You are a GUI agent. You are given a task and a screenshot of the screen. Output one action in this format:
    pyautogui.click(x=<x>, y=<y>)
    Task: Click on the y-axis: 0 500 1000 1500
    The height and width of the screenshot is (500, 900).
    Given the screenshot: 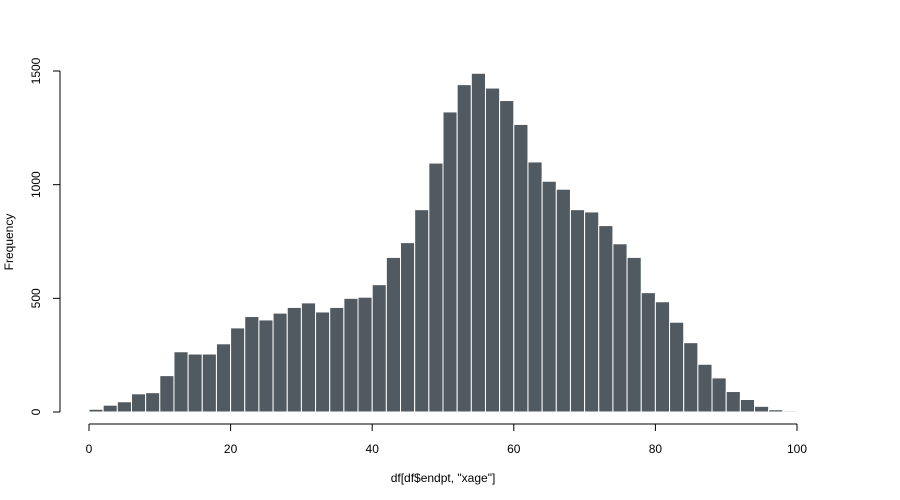 What is the action you would take?
    pyautogui.click(x=45, y=236)
    